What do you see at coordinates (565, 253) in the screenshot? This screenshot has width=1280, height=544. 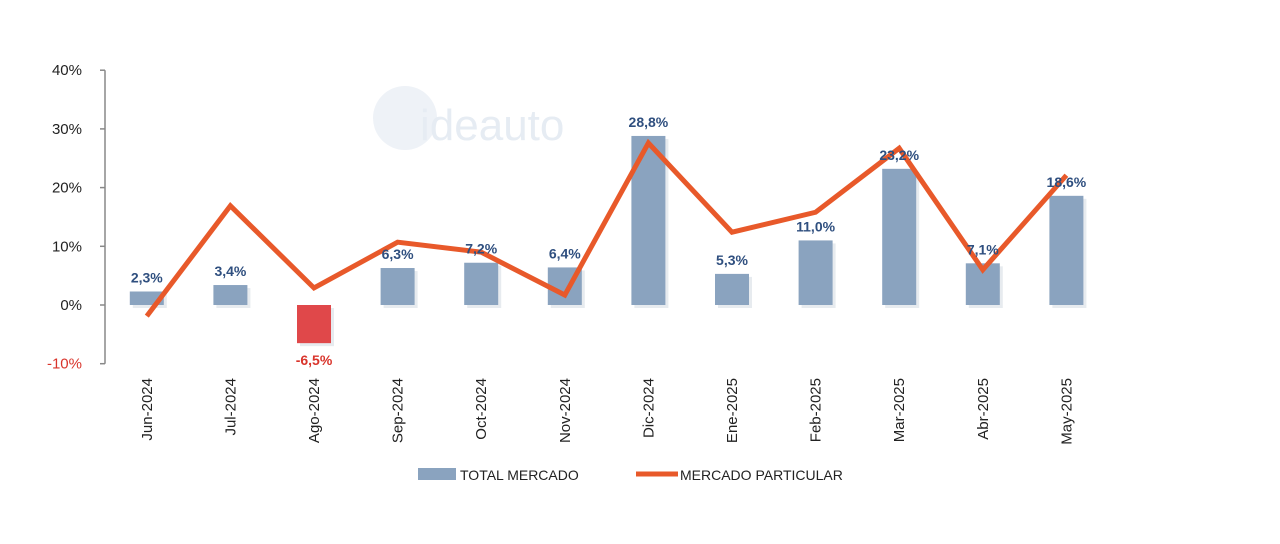 I see `data-label: 6,4%` at bounding box center [565, 253].